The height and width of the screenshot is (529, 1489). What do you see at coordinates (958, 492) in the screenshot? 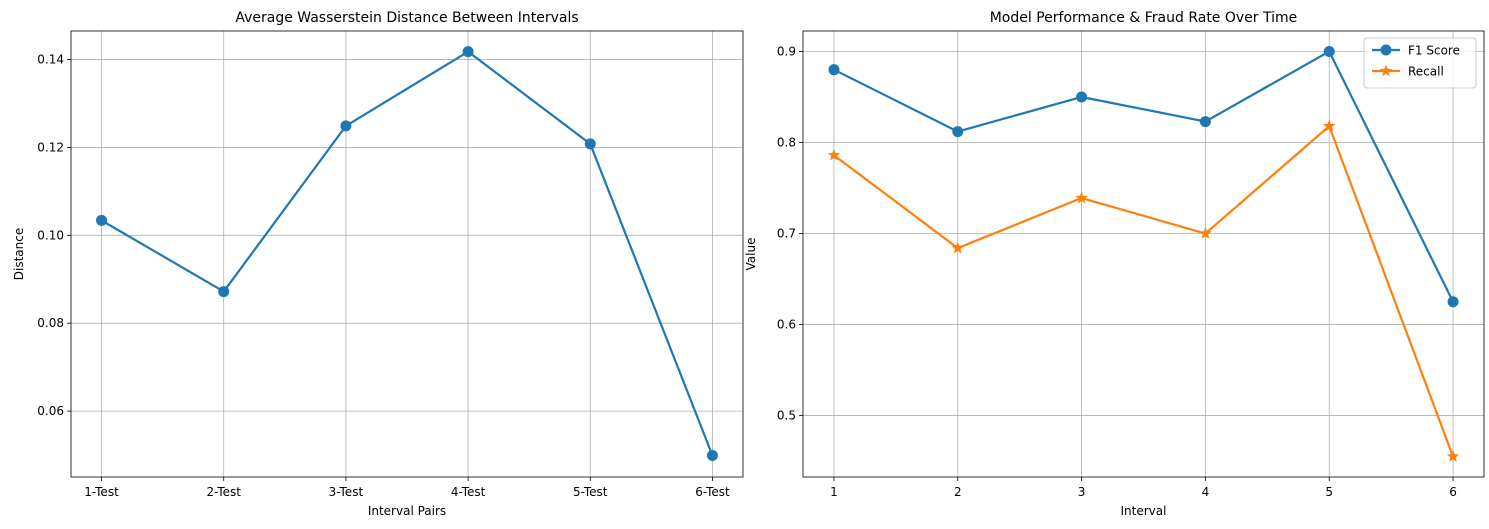
I see `x-tick-label: 2` at bounding box center [958, 492].